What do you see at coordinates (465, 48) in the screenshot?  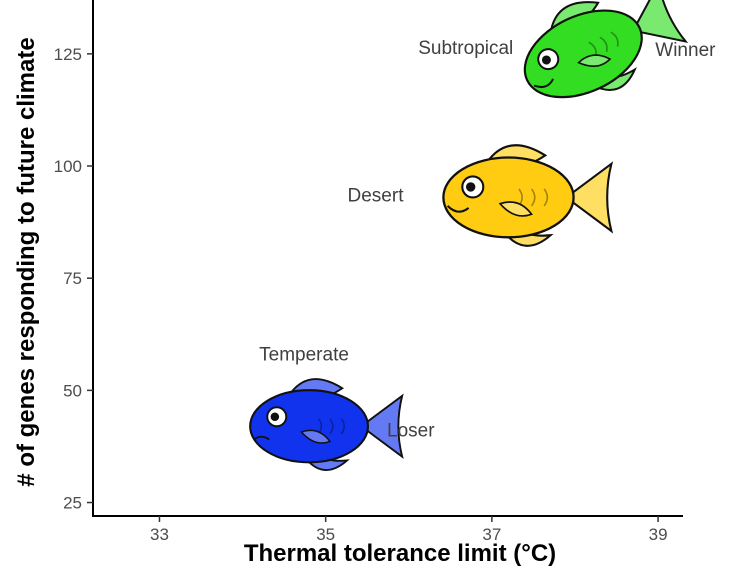 I see `point-label-subtropical: Subtropical` at bounding box center [465, 48].